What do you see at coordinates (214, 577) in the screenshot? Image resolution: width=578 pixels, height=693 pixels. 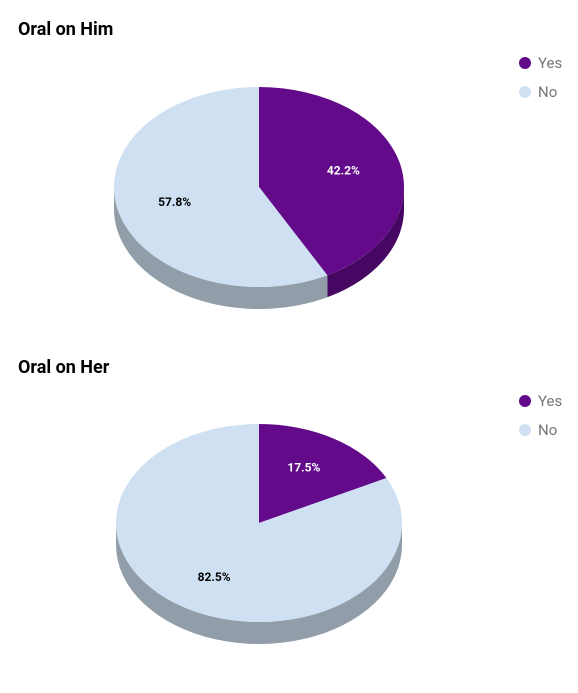 I see `data-label: 82.5%` at bounding box center [214, 577].